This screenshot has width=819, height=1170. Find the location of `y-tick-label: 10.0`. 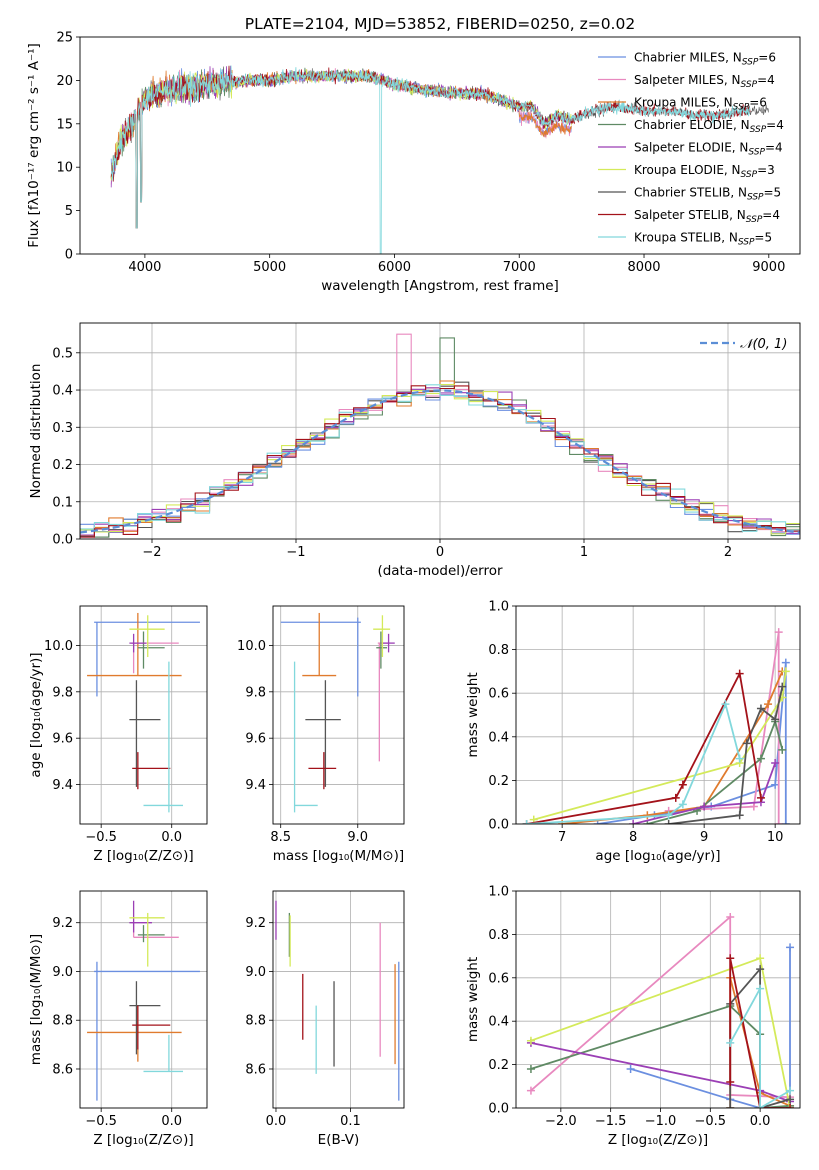

y-tick-label: 10.0 is located at coordinates (58, 646).